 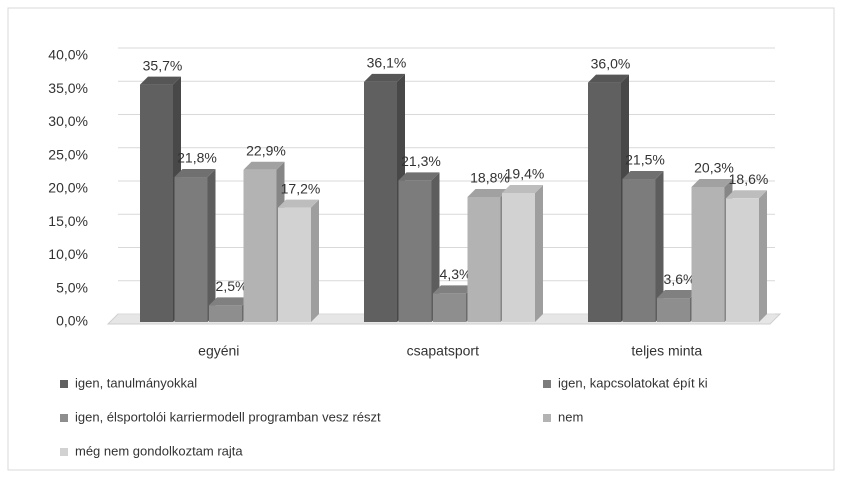 What do you see at coordinates (490, 178) in the screenshot?
I see `data-label: 18,8%` at bounding box center [490, 178].